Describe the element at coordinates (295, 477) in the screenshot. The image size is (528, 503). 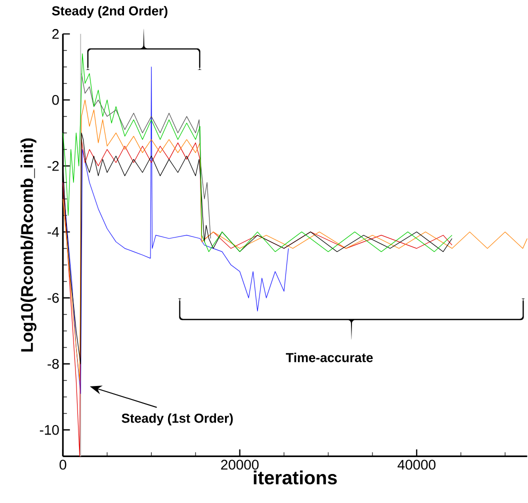
I see `x-axis-title: iterations` at that location.